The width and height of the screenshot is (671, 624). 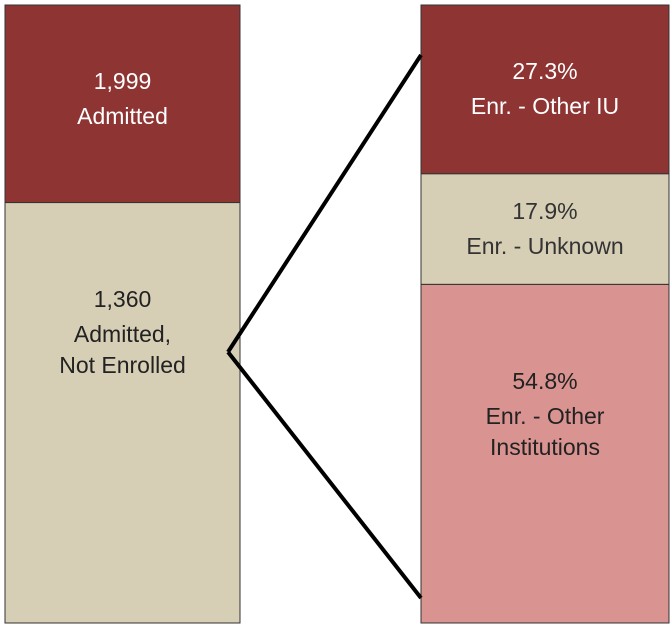 I want to click on label-line: 17.9%, so click(x=545, y=211).